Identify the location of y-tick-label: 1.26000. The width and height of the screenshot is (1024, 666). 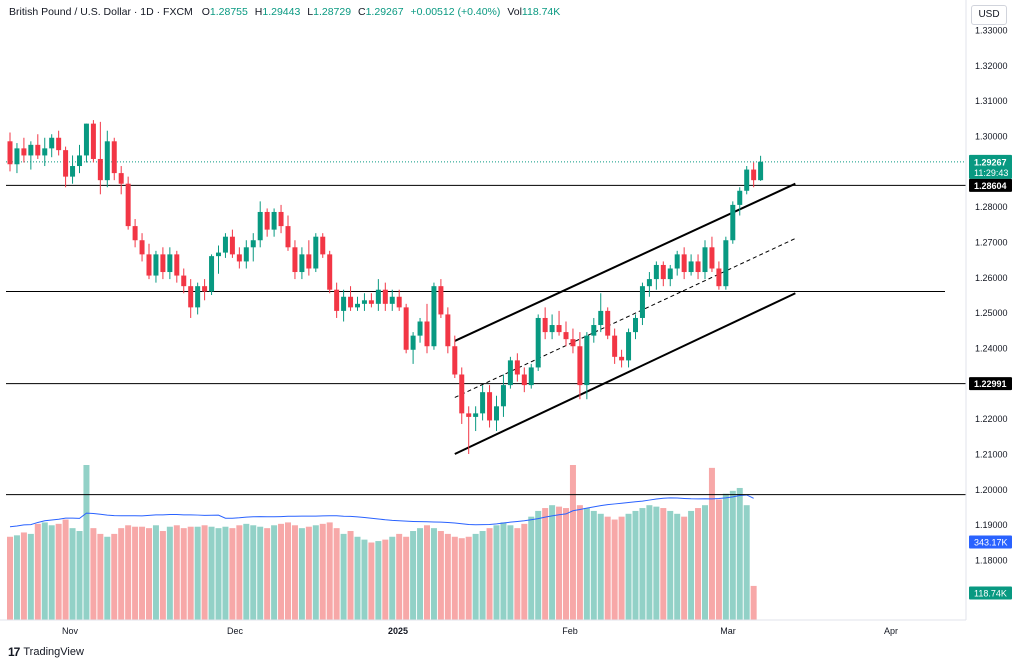
(991, 278).